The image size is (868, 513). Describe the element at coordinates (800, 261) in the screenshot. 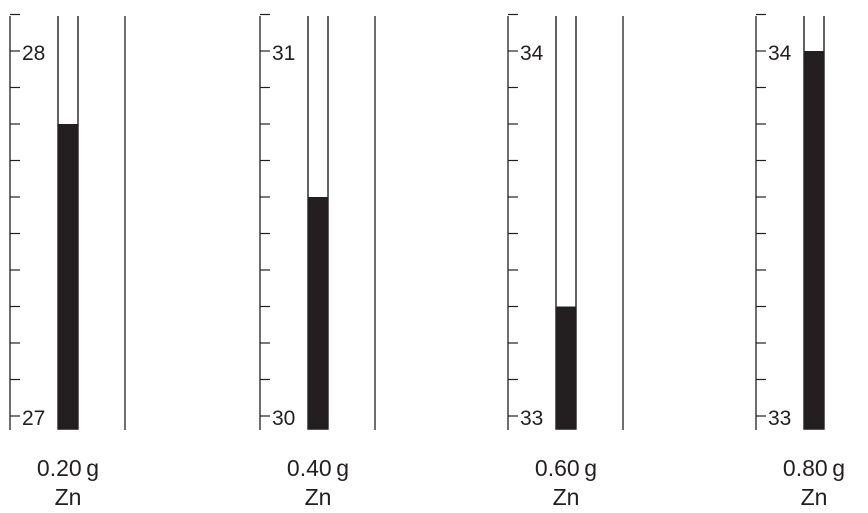

I see `thermometer-4: 34 33 0.80 g Zn` at that location.